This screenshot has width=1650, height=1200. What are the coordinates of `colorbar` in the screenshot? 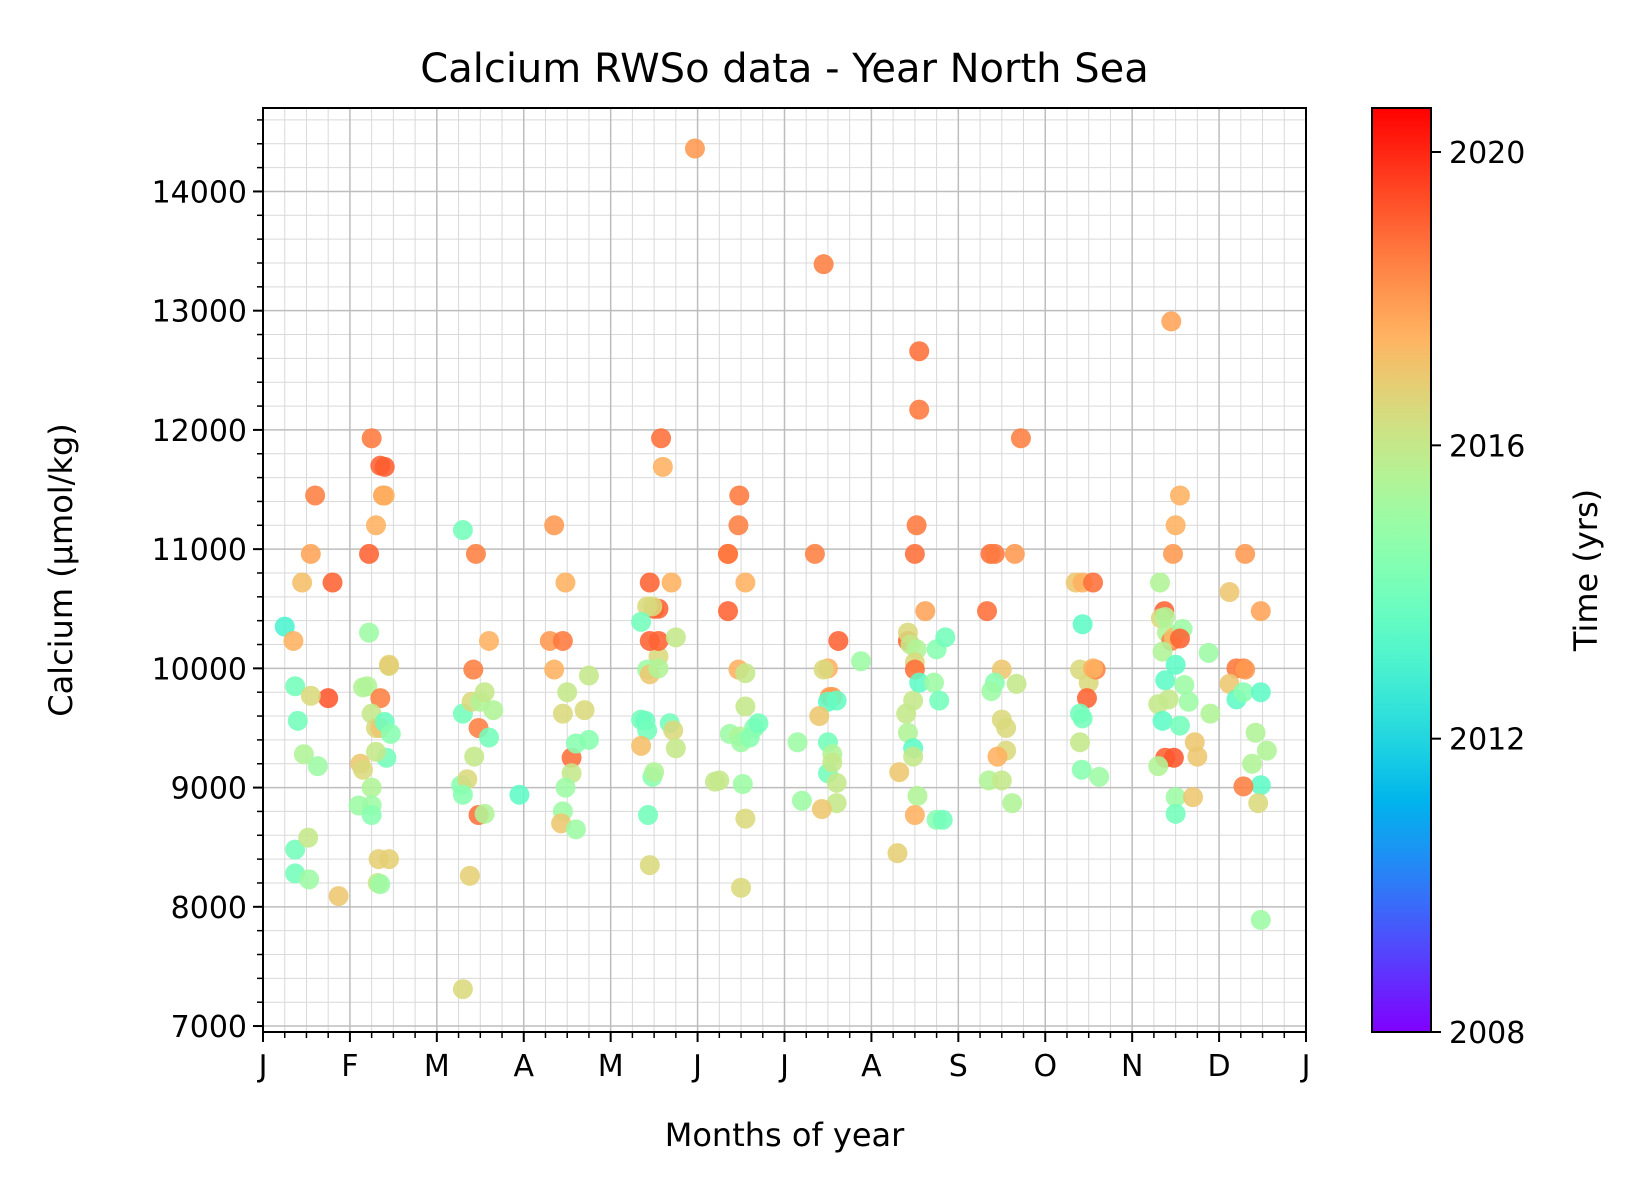 It's located at (1401, 570).